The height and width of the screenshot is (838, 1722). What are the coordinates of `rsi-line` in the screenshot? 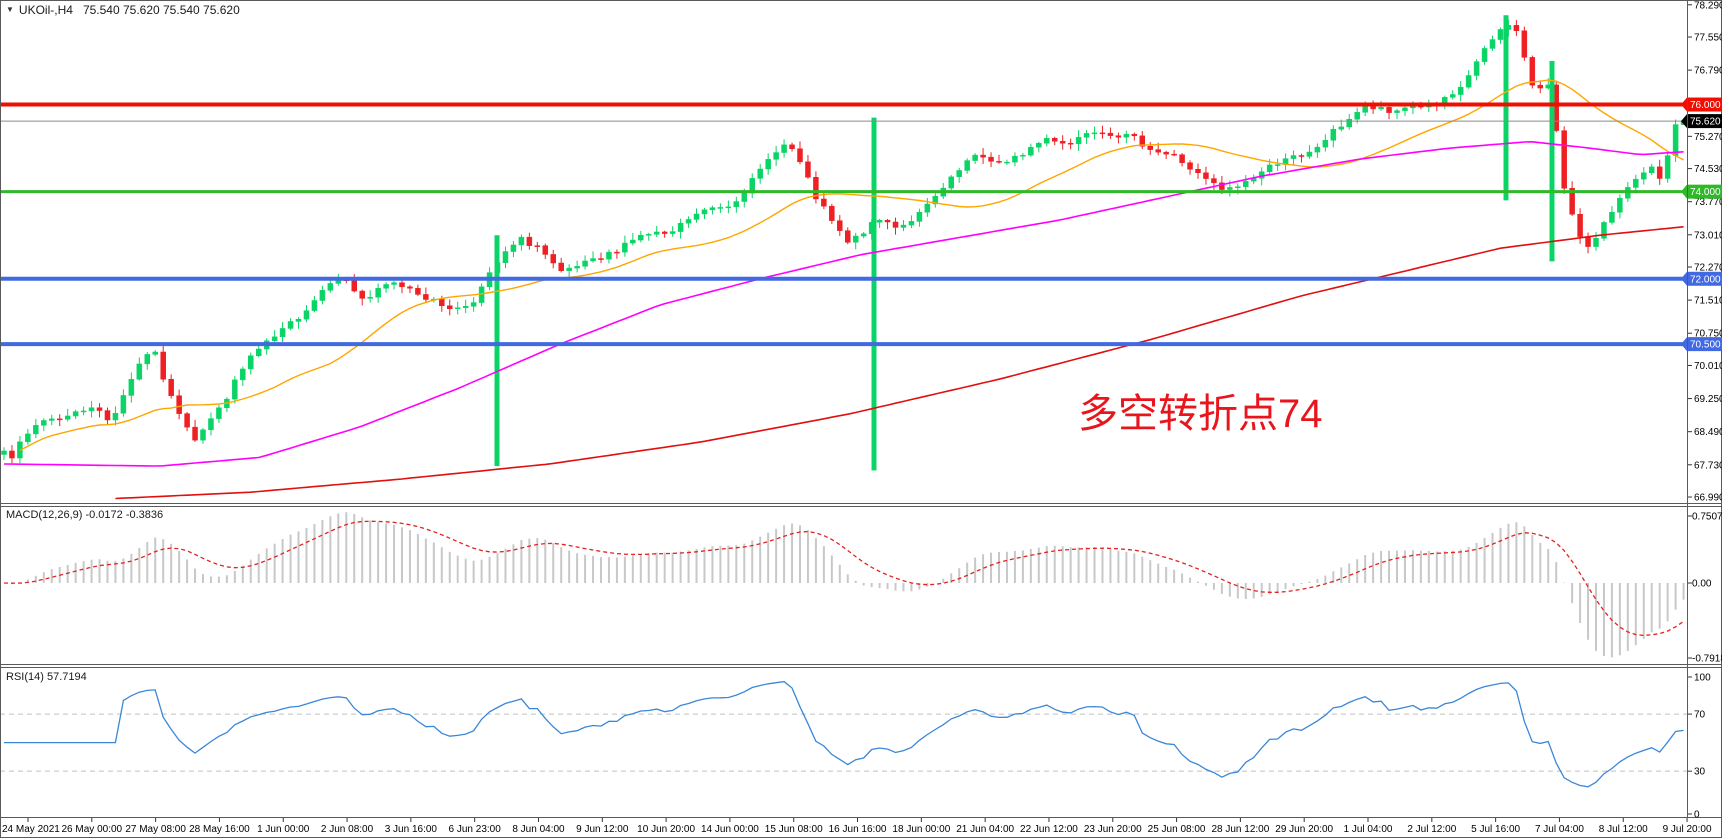 It's located at (844, 734).